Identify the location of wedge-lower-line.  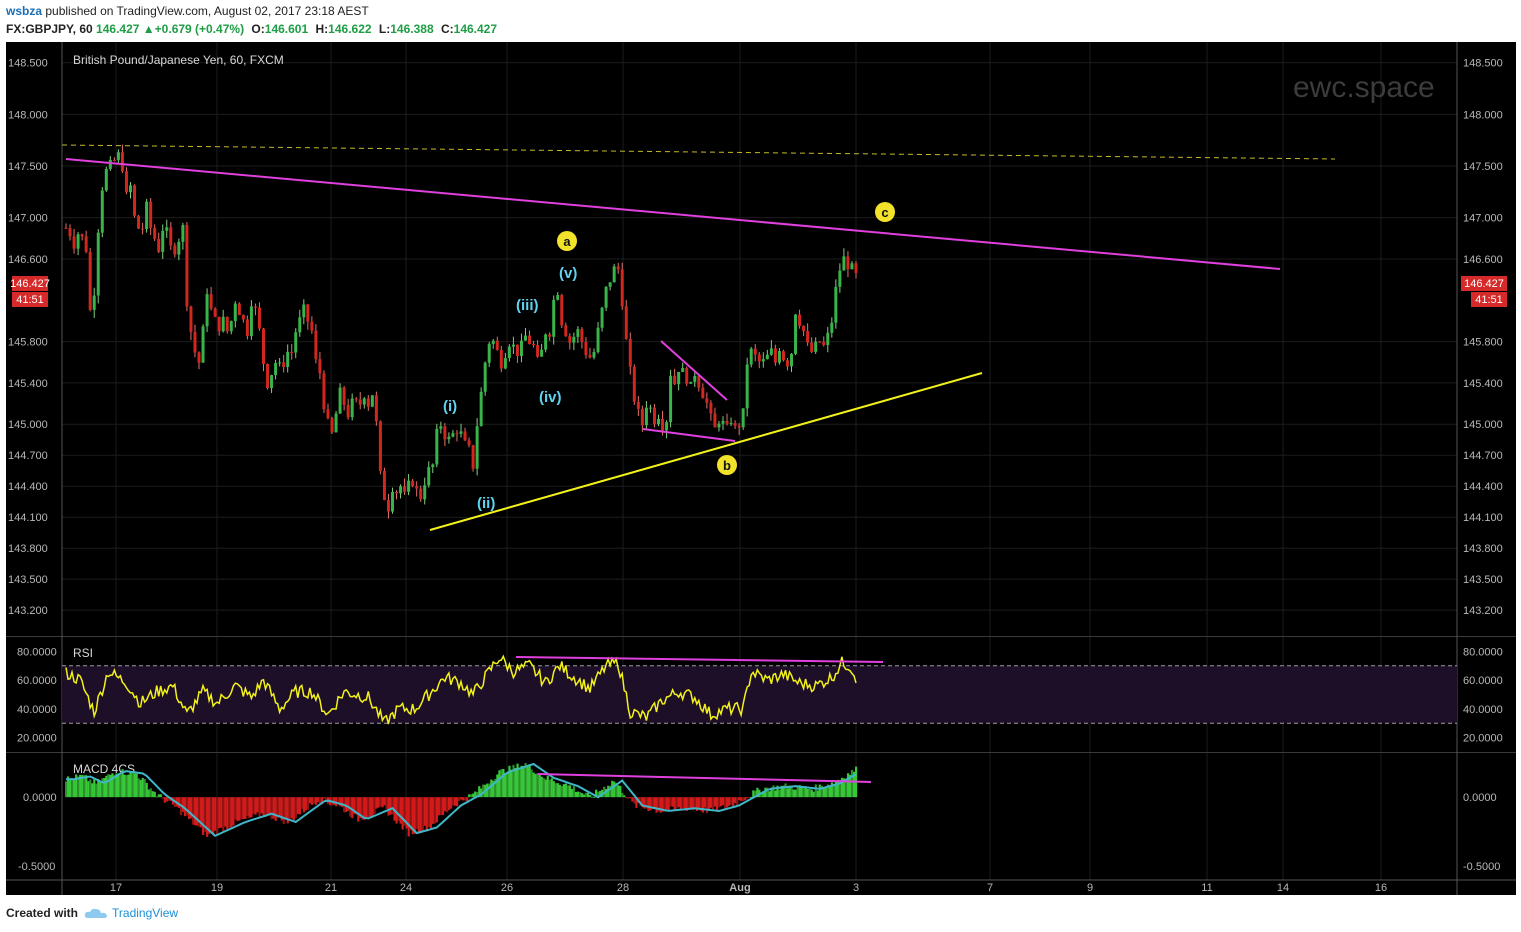
(689, 435).